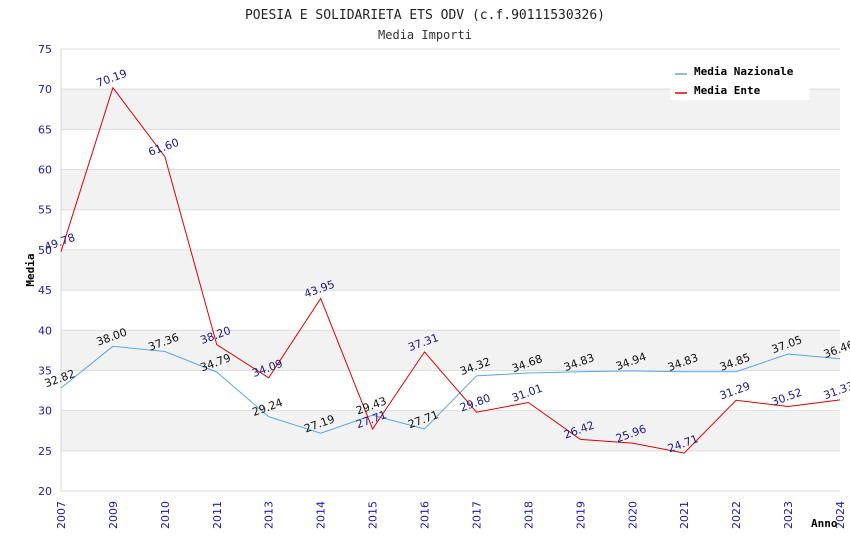 This screenshot has height=550, width=850. What do you see at coordinates (30, 269) in the screenshot?
I see `y-axis-label: Media` at bounding box center [30, 269].